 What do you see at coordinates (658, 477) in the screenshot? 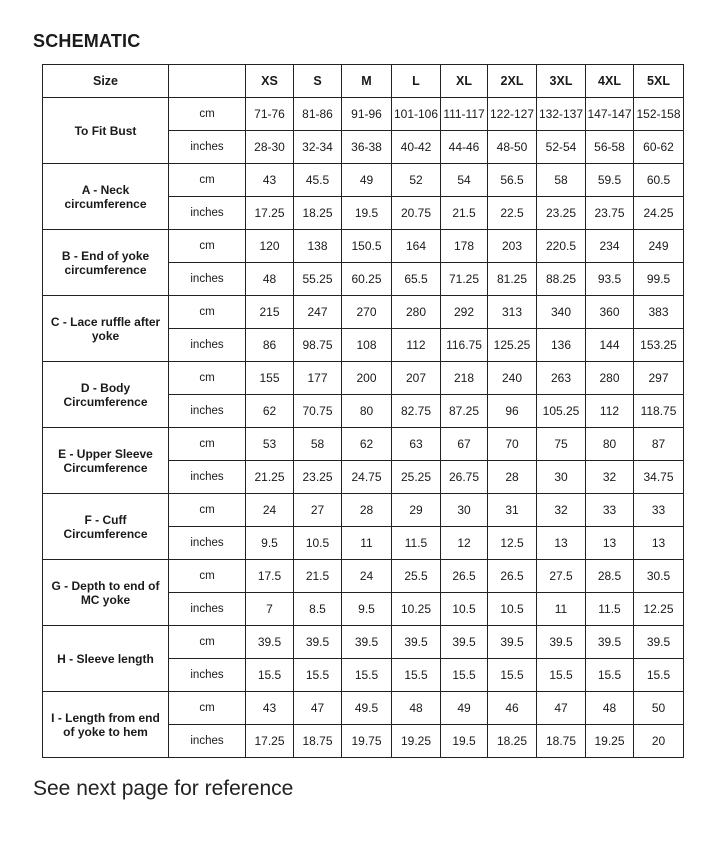
I see `measurement-value: 34.75` at bounding box center [658, 477].